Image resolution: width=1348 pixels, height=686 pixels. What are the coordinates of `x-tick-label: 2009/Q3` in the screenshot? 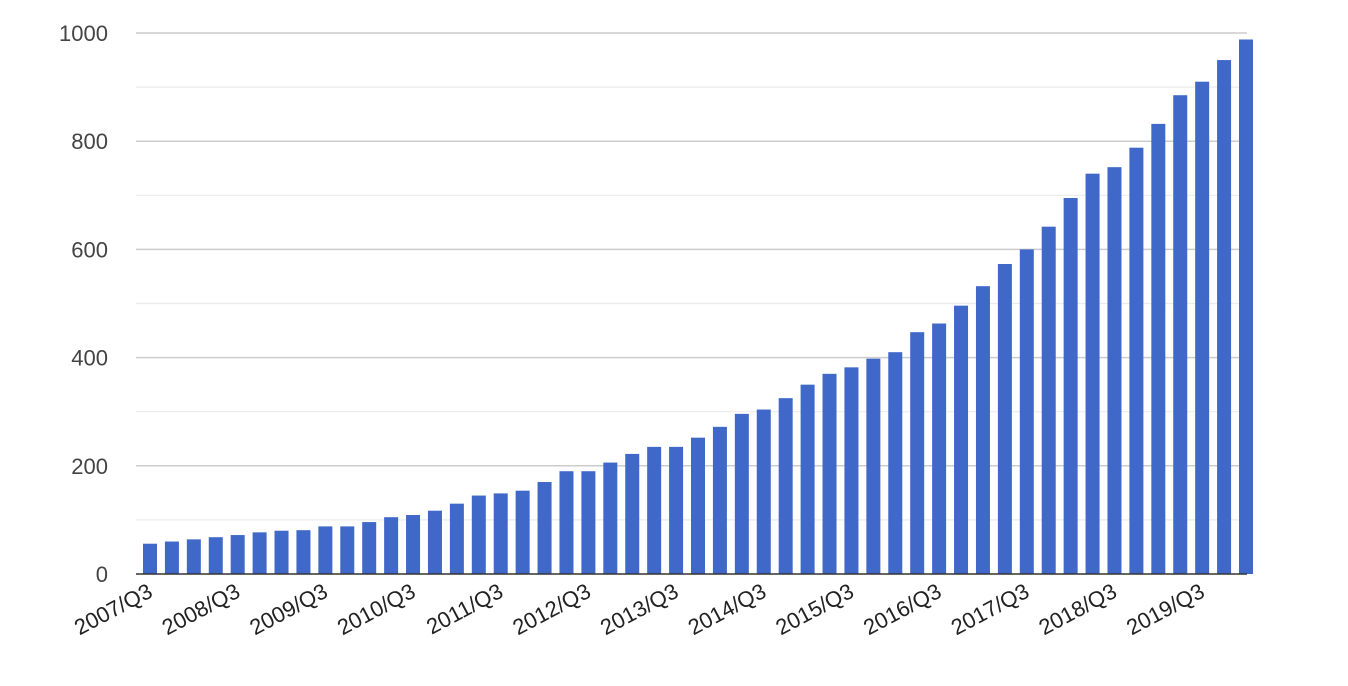 It's located at (288, 609).